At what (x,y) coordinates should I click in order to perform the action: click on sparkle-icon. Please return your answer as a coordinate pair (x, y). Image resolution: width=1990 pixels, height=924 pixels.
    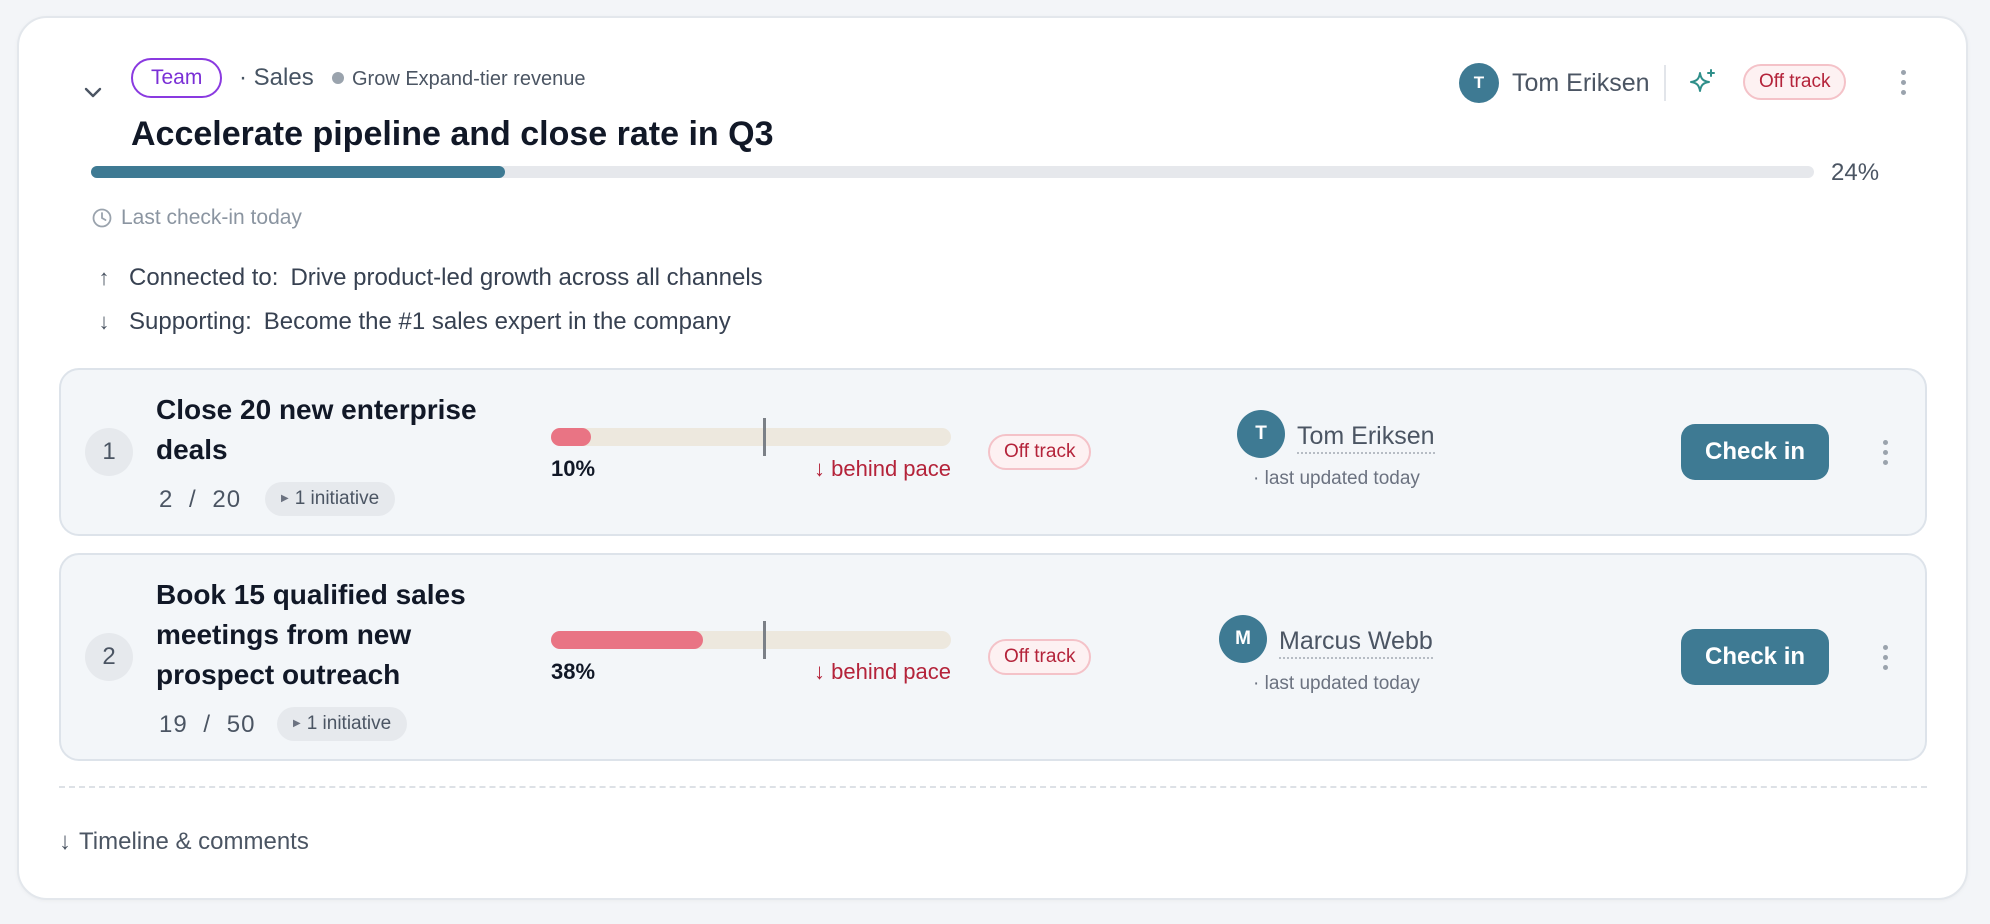
    Looking at the image, I should click on (1702, 80).